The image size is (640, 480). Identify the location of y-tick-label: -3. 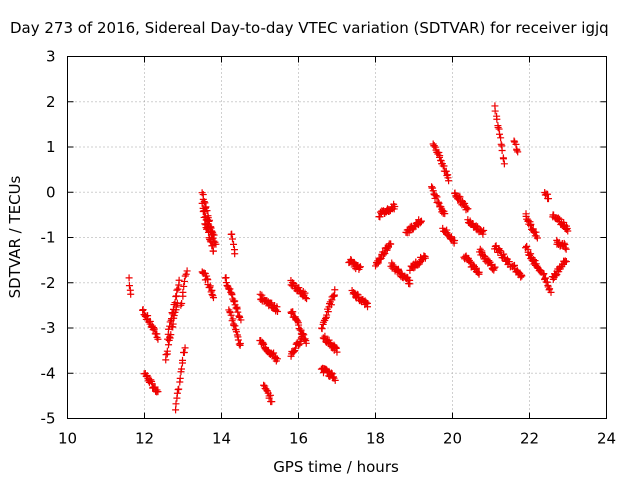
(48, 328).